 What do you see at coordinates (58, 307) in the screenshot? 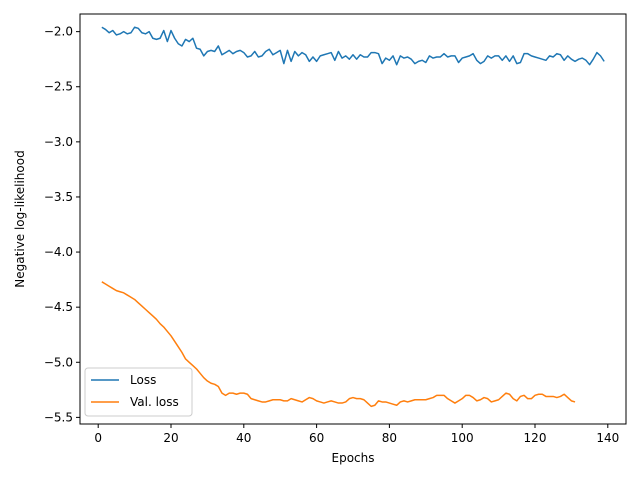
I see `y-tick-label: −4.5` at bounding box center [58, 307].